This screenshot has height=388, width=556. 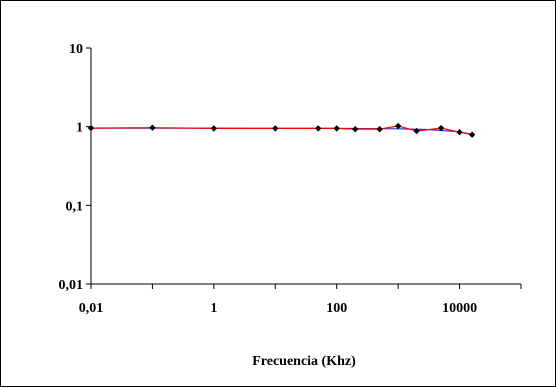 What do you see at coordinates (336, 308) in the screenshot?
I see `x-tick-label: 100` at bounding box center [336, 308].